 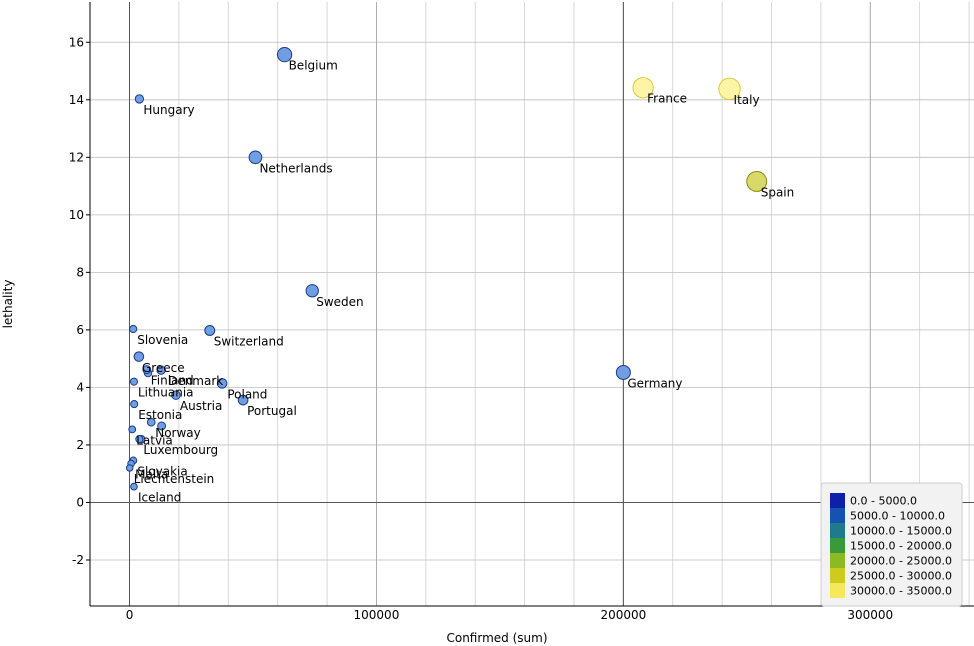 What do you see at coordinates (178, 433) in the screenshot?
I see `label-norway: Norway` at bounding box center [178, 433].